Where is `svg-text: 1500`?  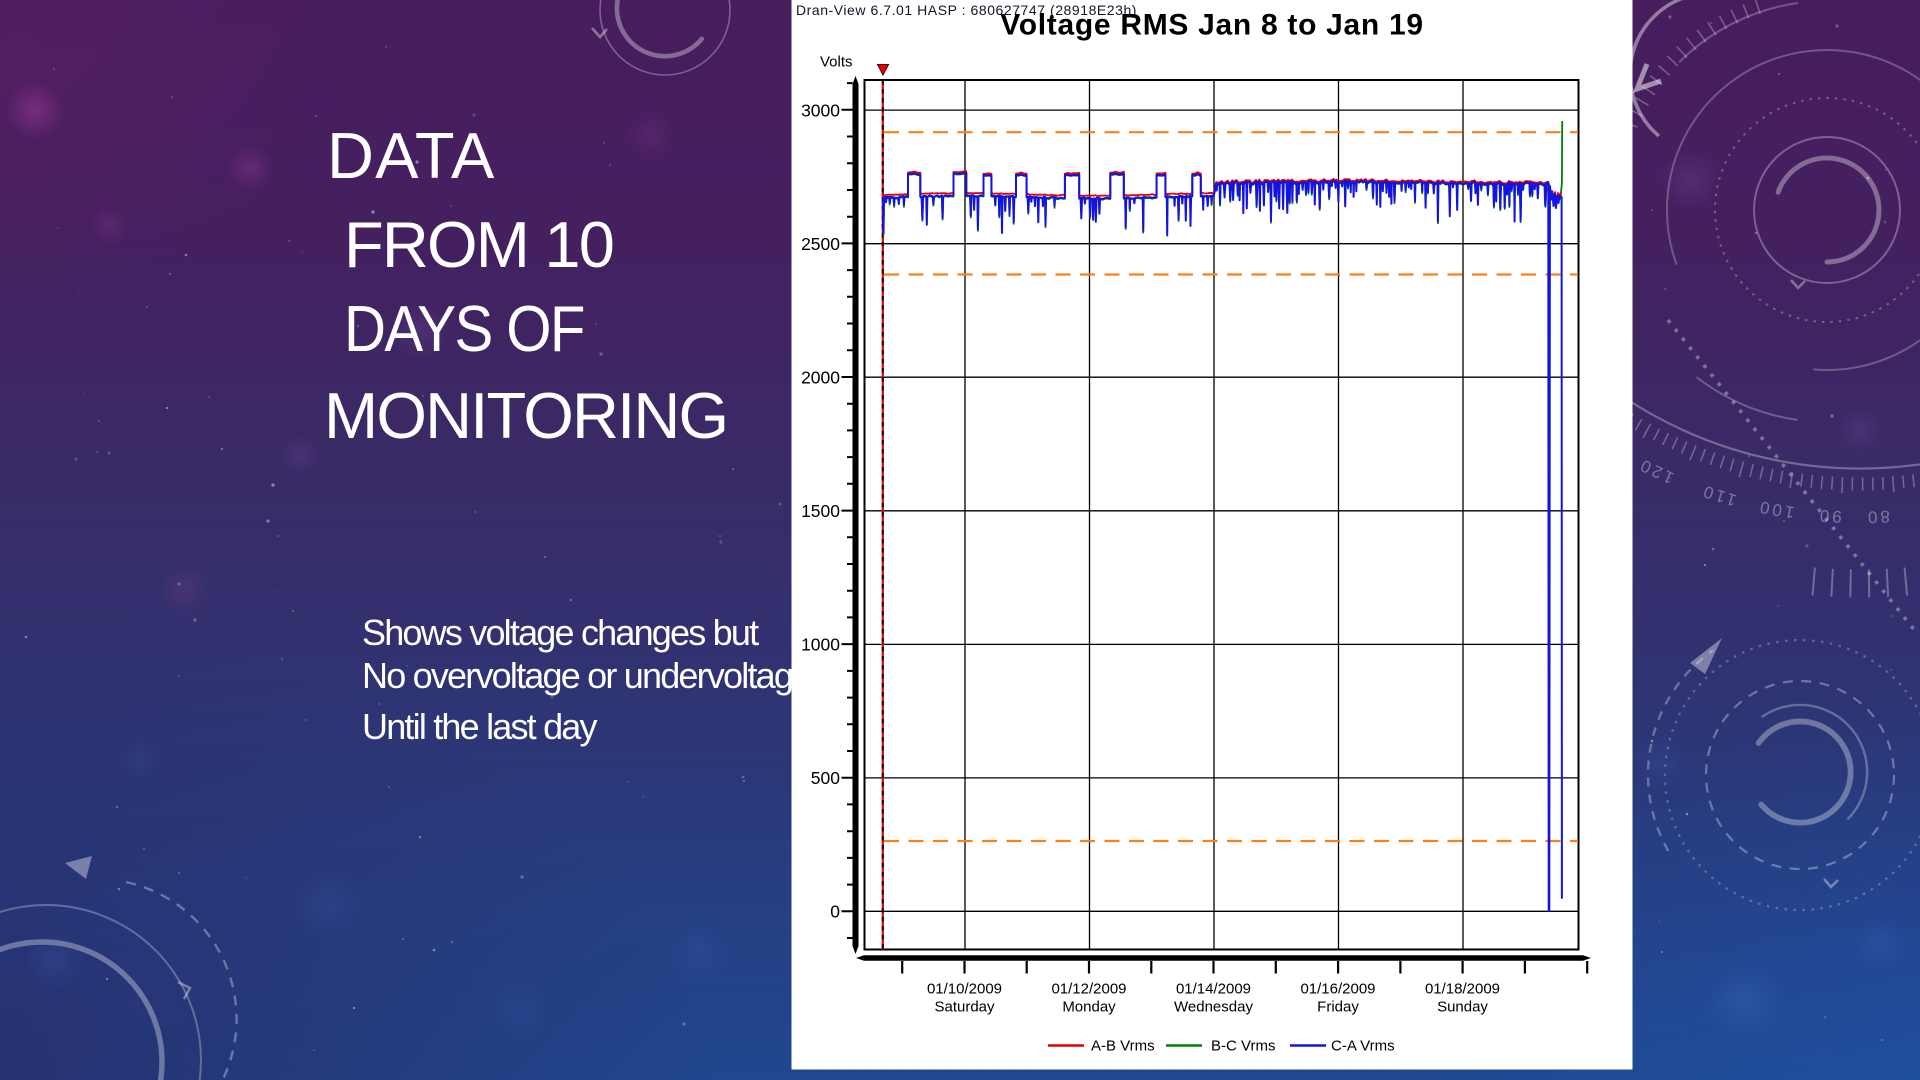
svg-text: 1500 is located at coordinates (820, 511).